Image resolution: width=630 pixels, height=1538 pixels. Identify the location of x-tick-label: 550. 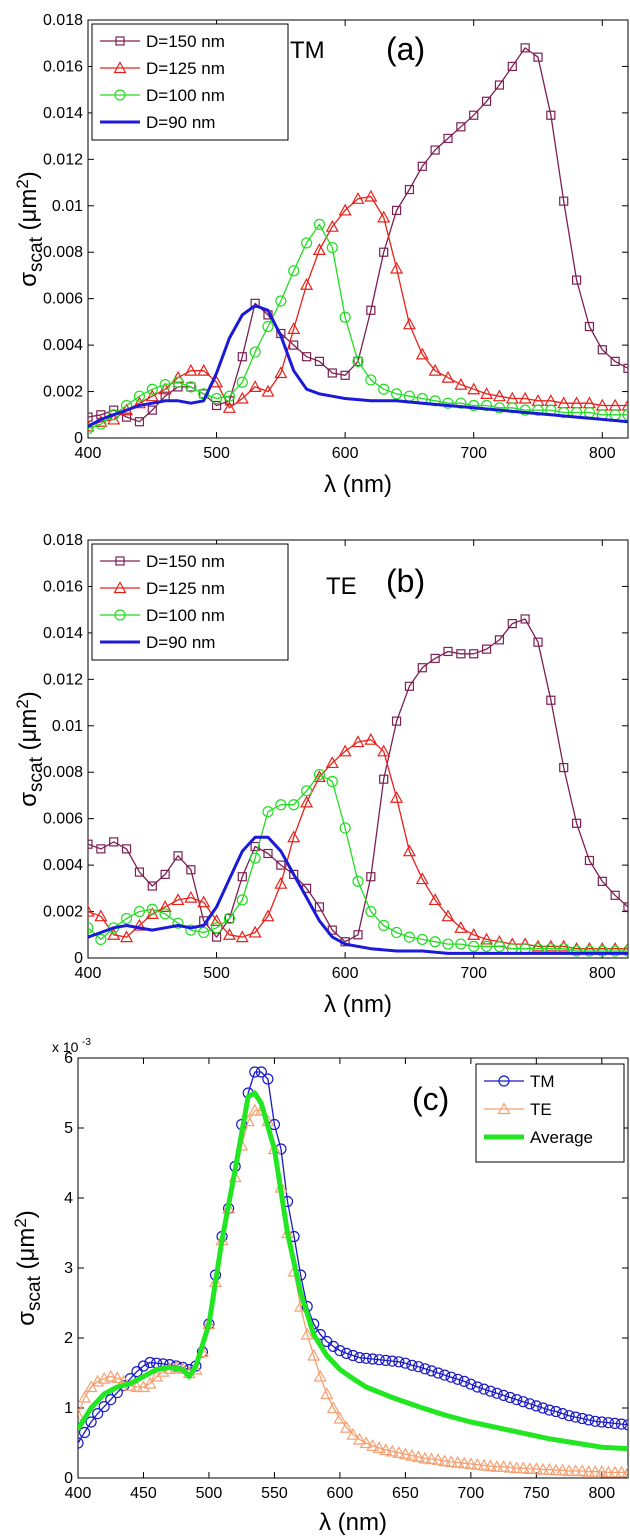
(274, 1493).